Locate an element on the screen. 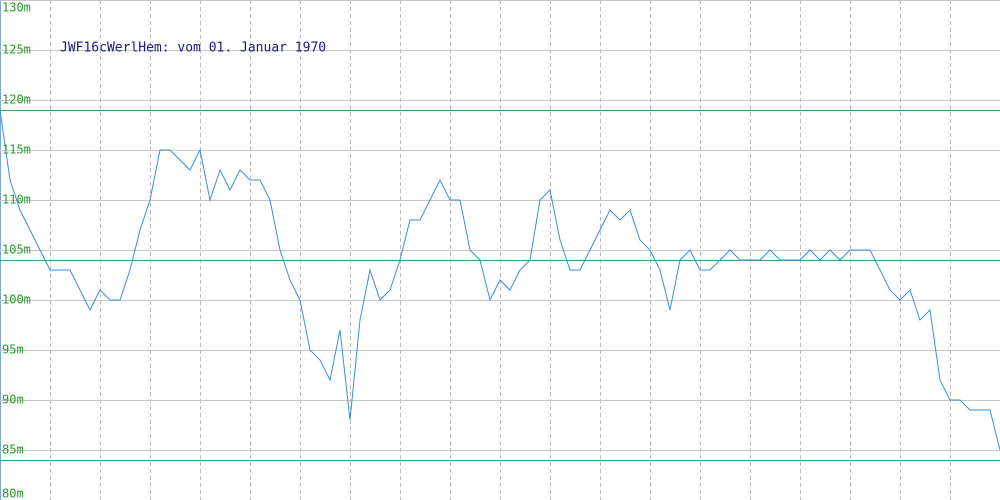 This screenshot has width=1000, height=500. y-tick-label: 120m is located at coordinates (16, 100).